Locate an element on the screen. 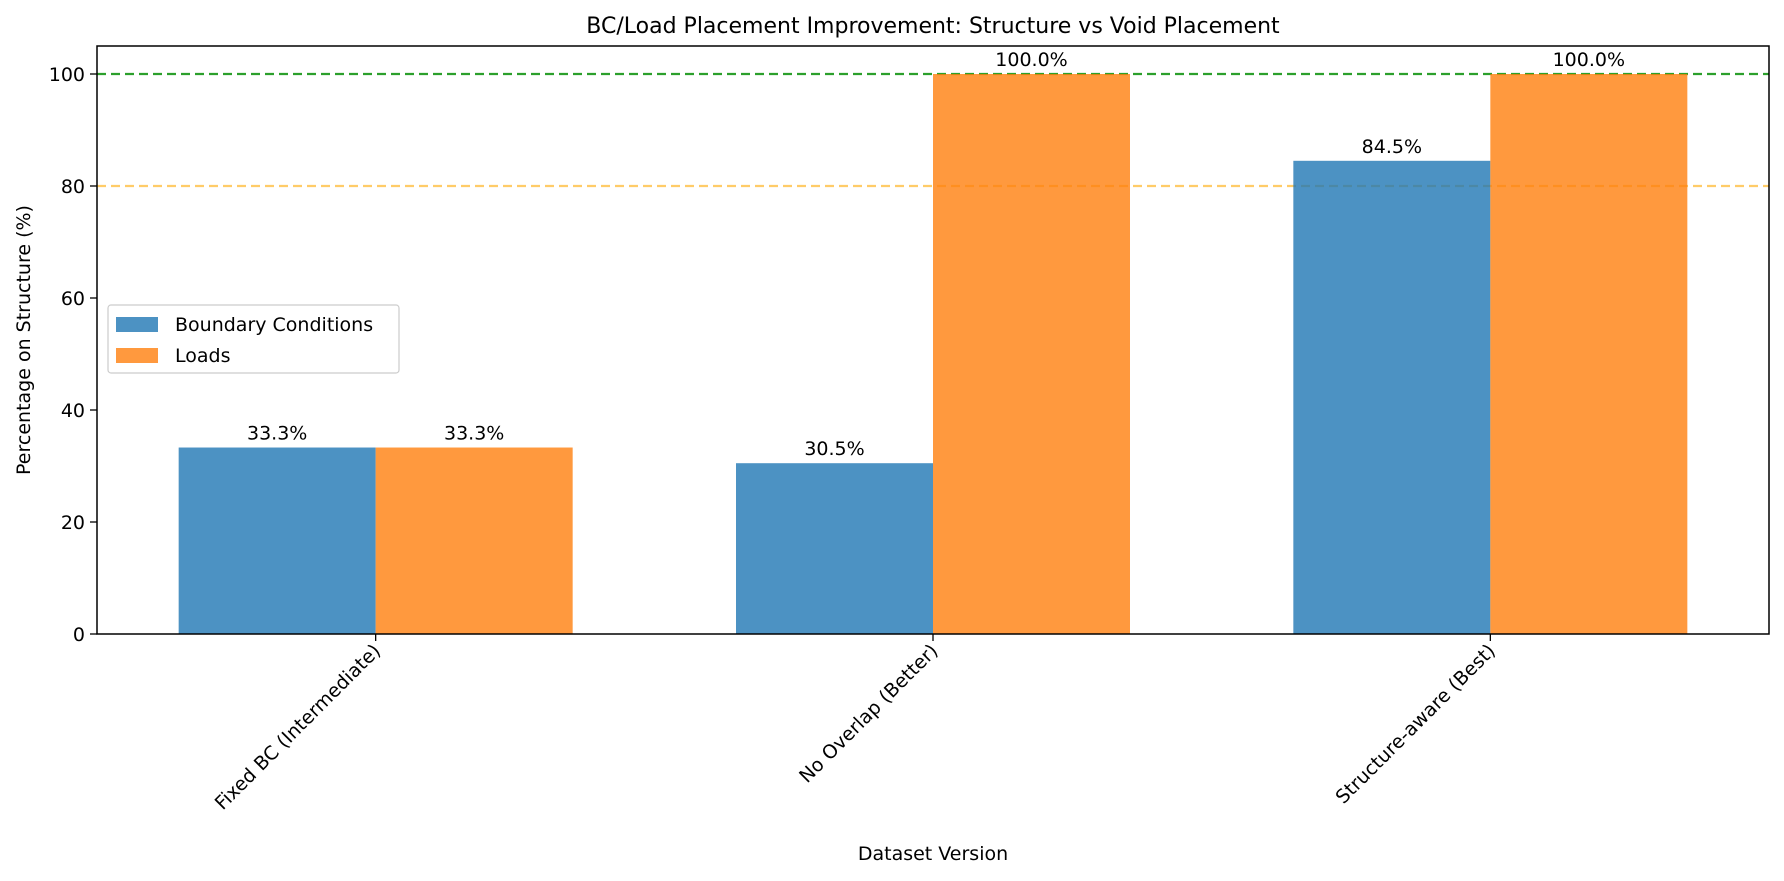 This screenshot has width=1784, height=881. y-tick-label: 60 is located at coordinates (73, 299).